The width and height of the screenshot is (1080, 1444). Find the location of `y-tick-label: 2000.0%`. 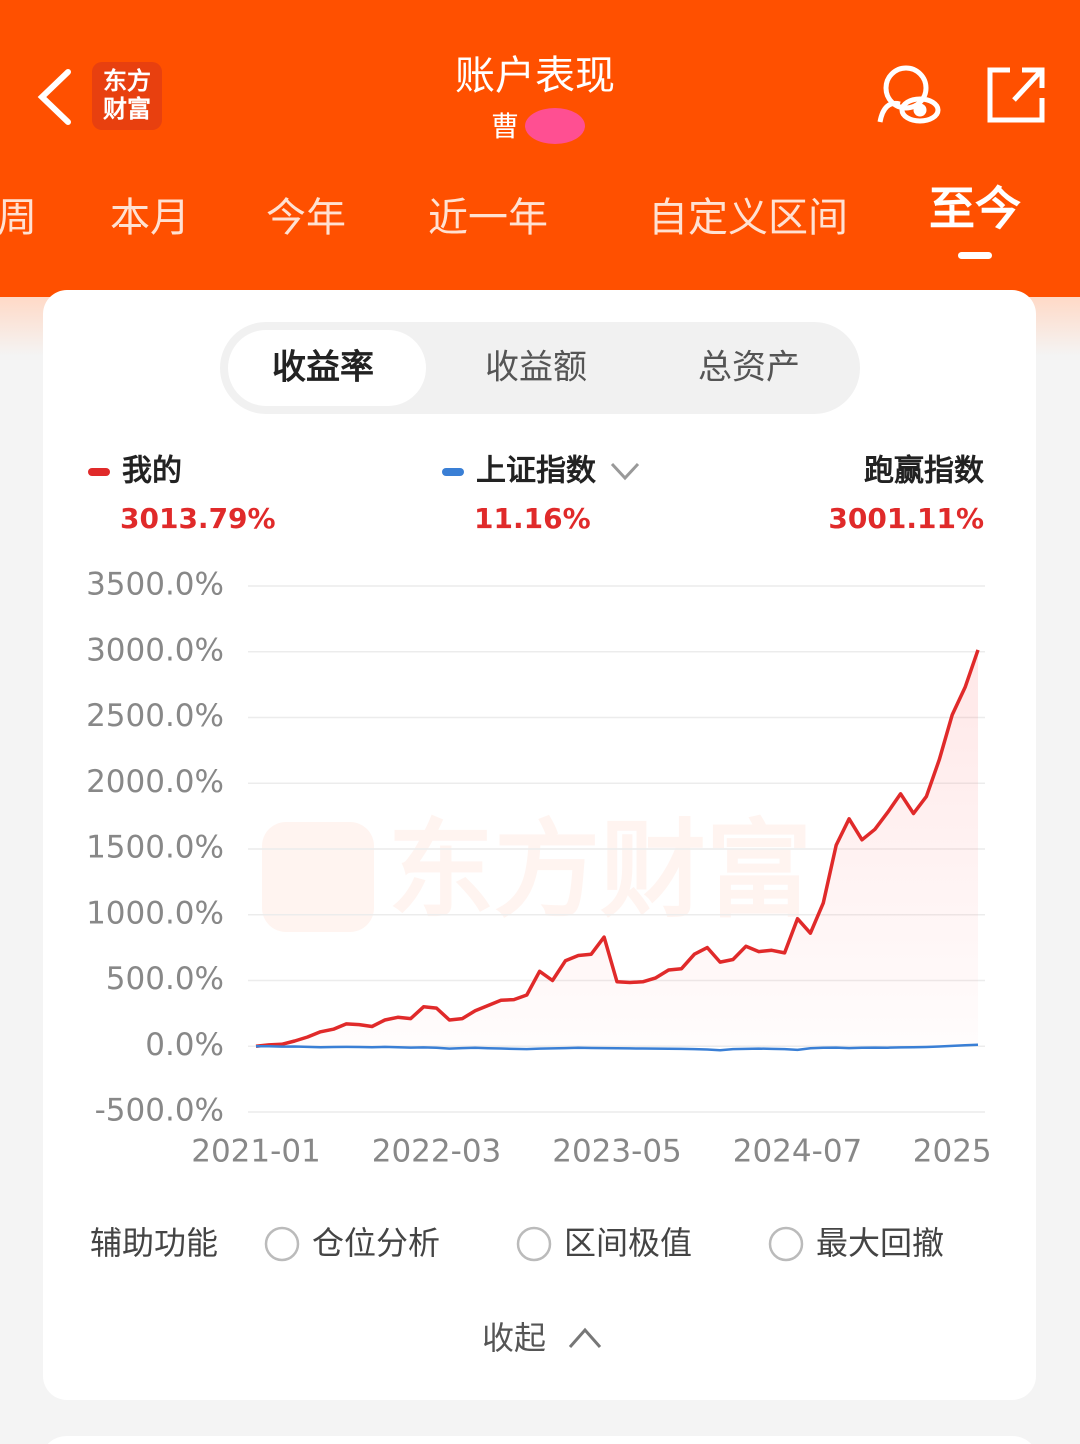

y-tick-label: 2000.0% is located at coordinates (155, 782).